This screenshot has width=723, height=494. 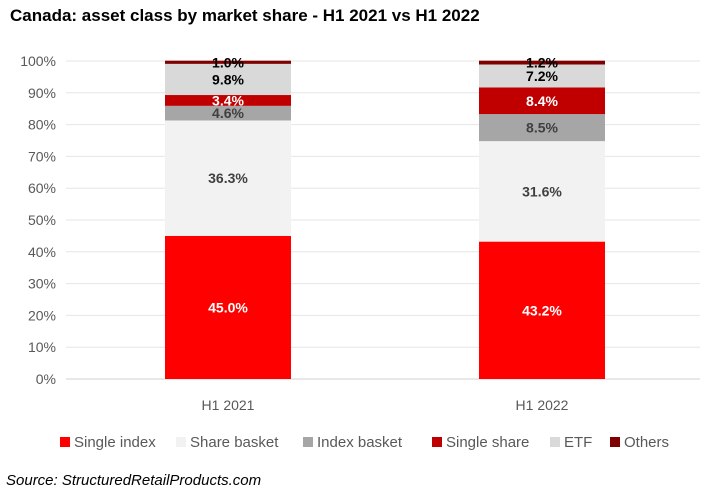 I want to click on data-label-single-share: 8.4%, so click(x=542, y=101).